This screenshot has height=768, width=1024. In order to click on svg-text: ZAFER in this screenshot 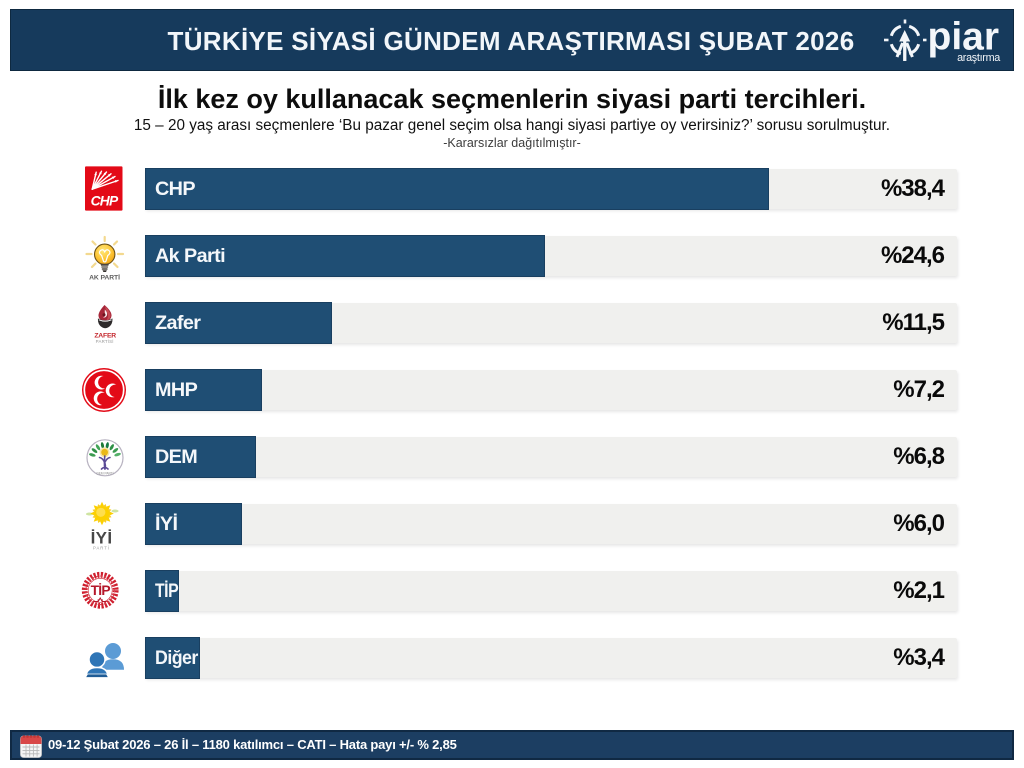, I will do `click(105, 336)`.